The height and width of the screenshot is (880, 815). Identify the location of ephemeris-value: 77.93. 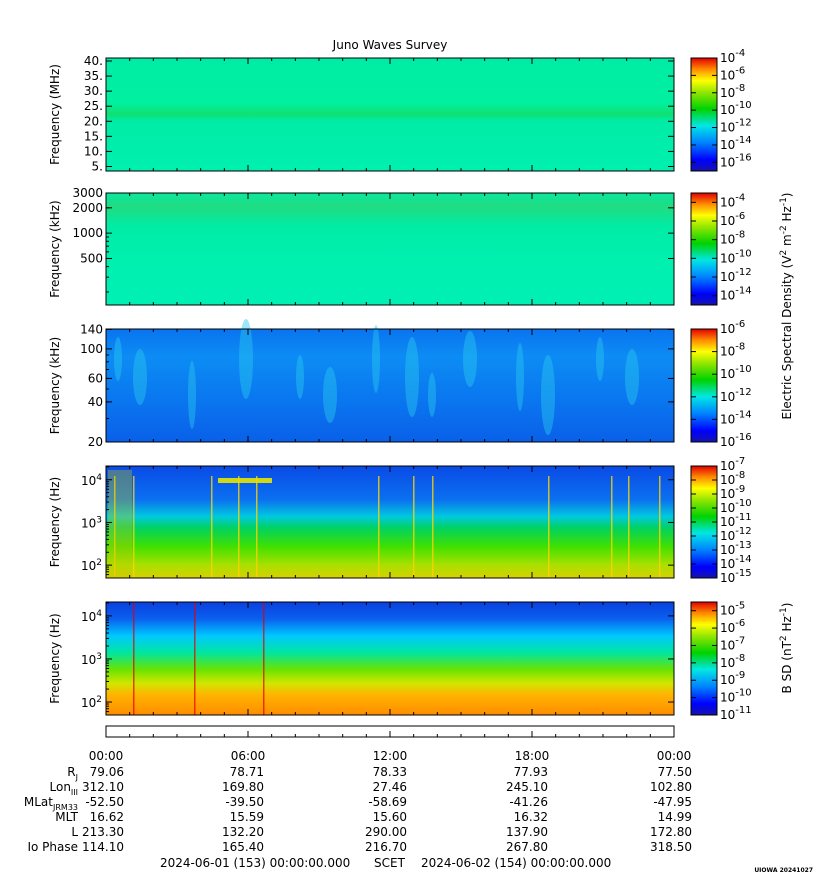
(531, 772).